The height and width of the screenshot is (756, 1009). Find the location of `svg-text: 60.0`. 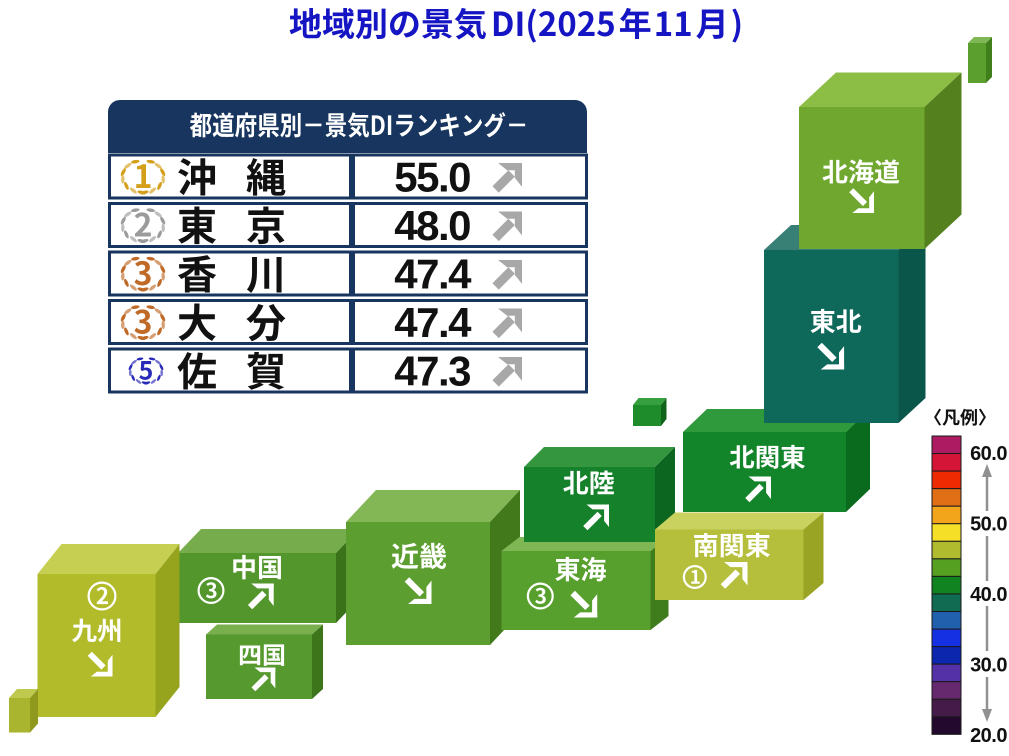

svg-text: 60.0 is located at coordinates (988, 454).